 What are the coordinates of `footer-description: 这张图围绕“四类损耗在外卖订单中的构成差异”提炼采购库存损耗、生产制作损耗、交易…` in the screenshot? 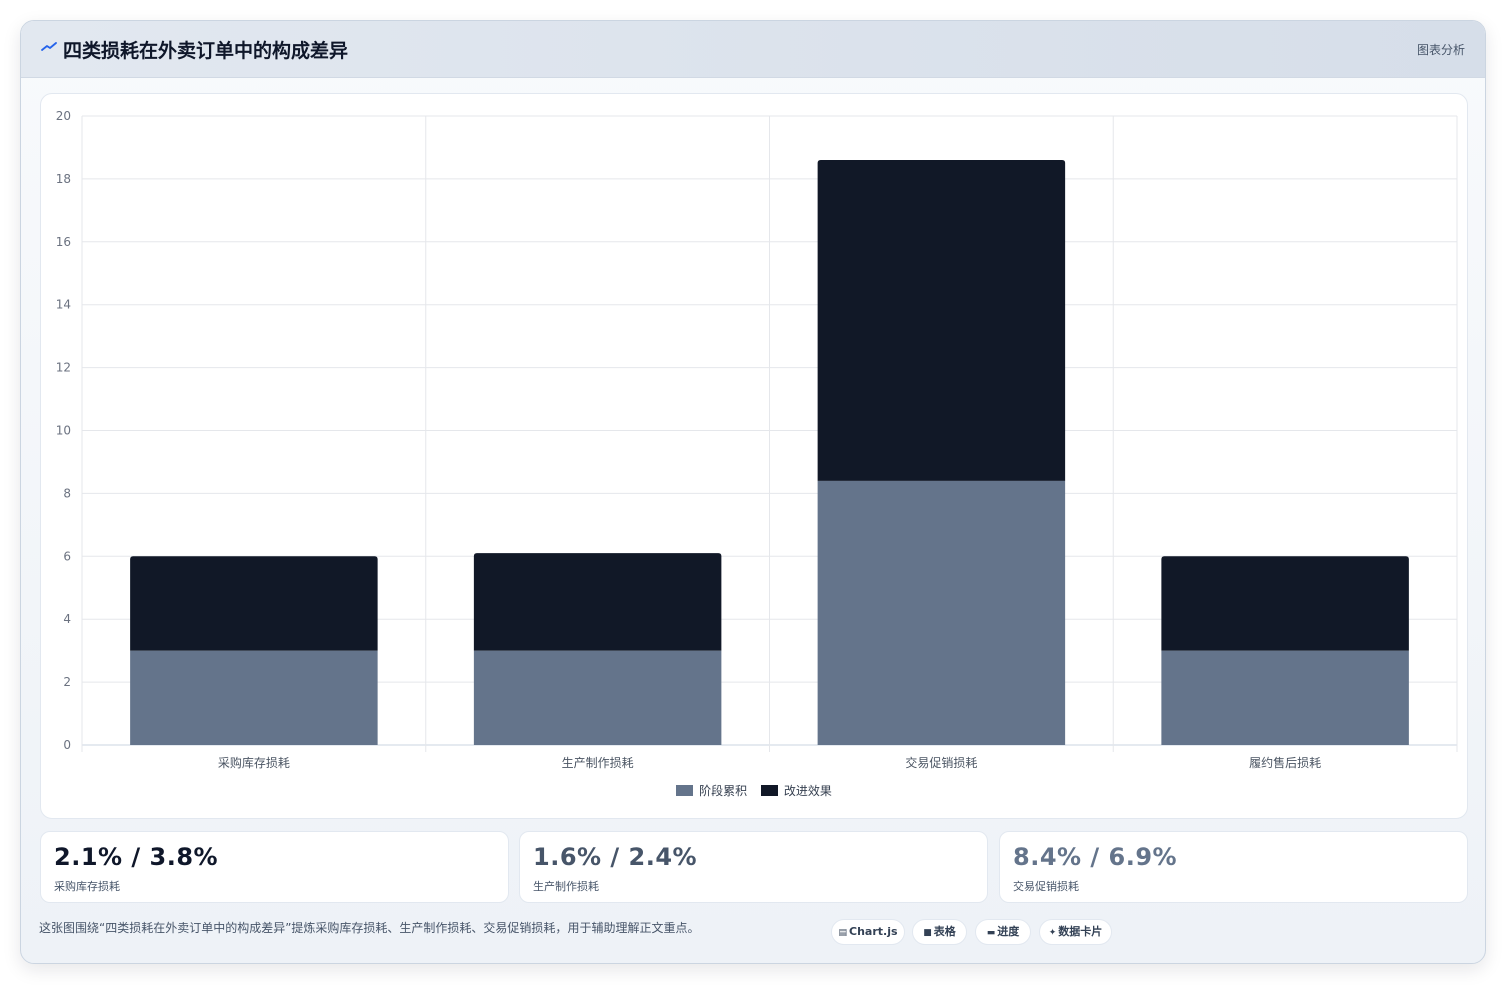 It's located at (369, 928).